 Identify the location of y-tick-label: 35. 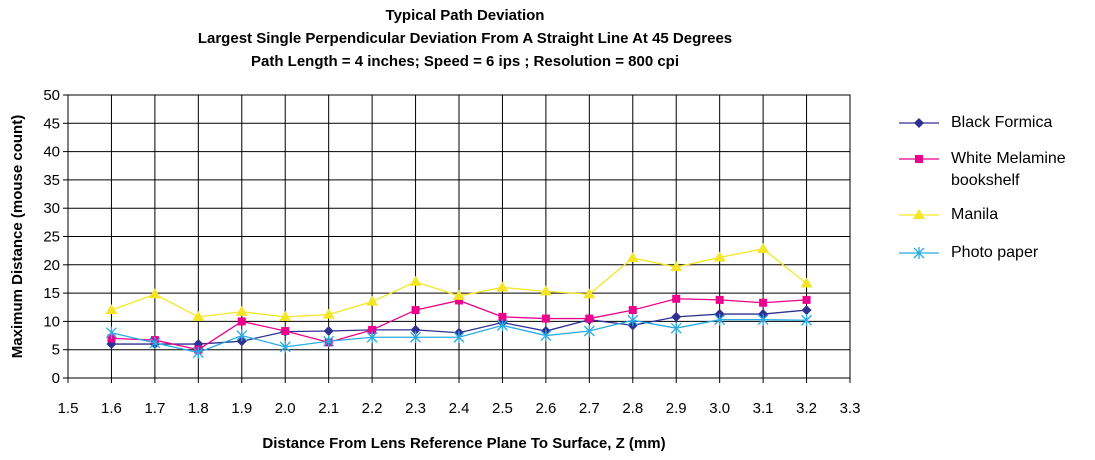
(51, 180).